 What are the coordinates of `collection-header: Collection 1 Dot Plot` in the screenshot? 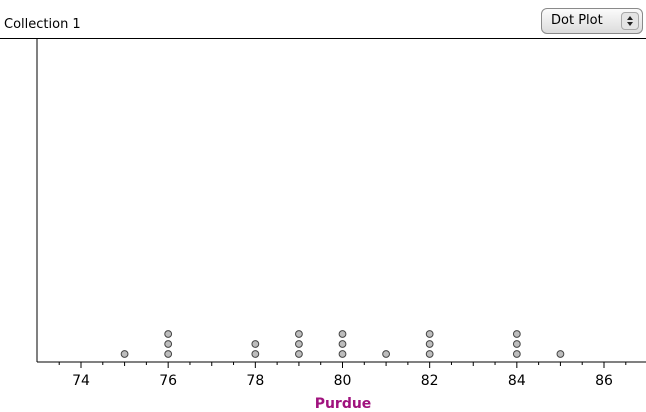 It's located at (323, 19).